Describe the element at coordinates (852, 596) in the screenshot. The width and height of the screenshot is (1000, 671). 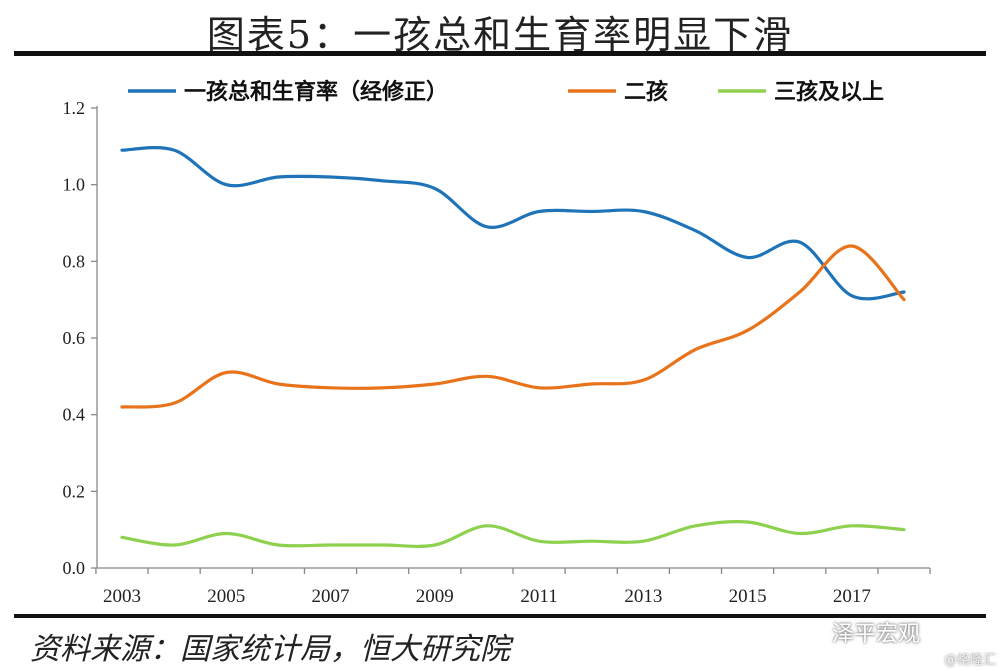
I see `x-tick-label: 2017` at that location.